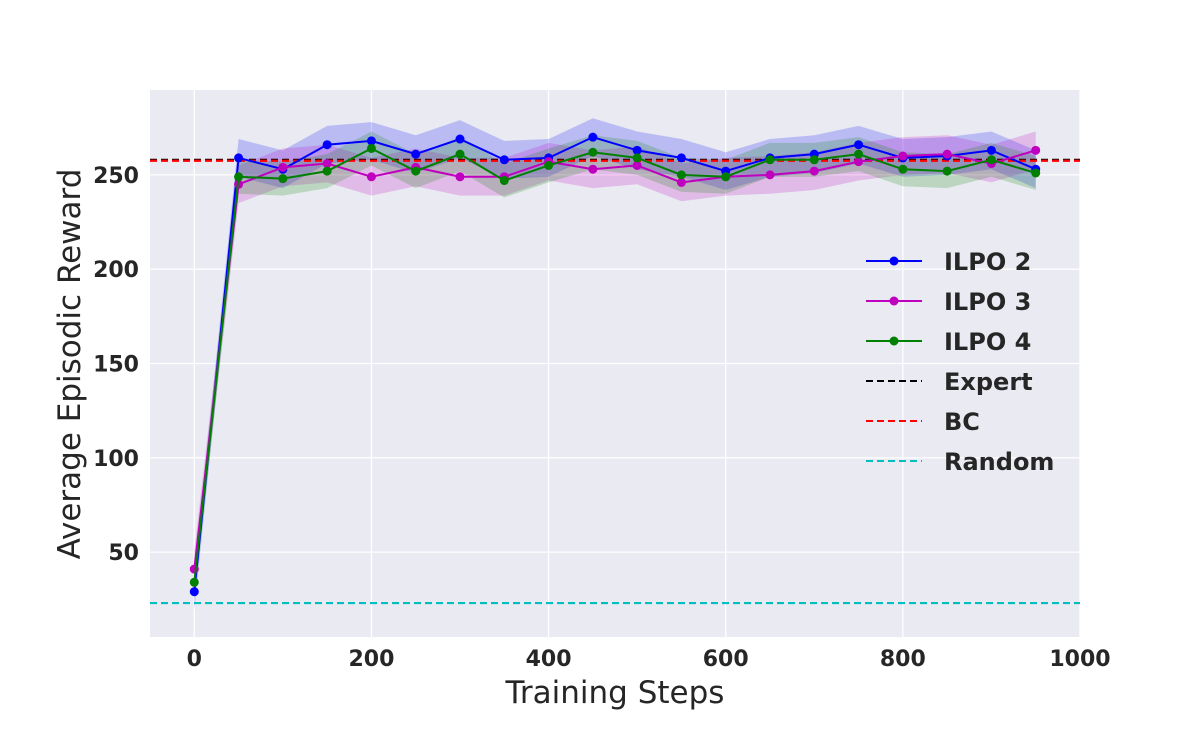 This screenshot has width=1200, height=750. I want to click on y-axis-label: Average Episodic Reward, so click(70, 364).